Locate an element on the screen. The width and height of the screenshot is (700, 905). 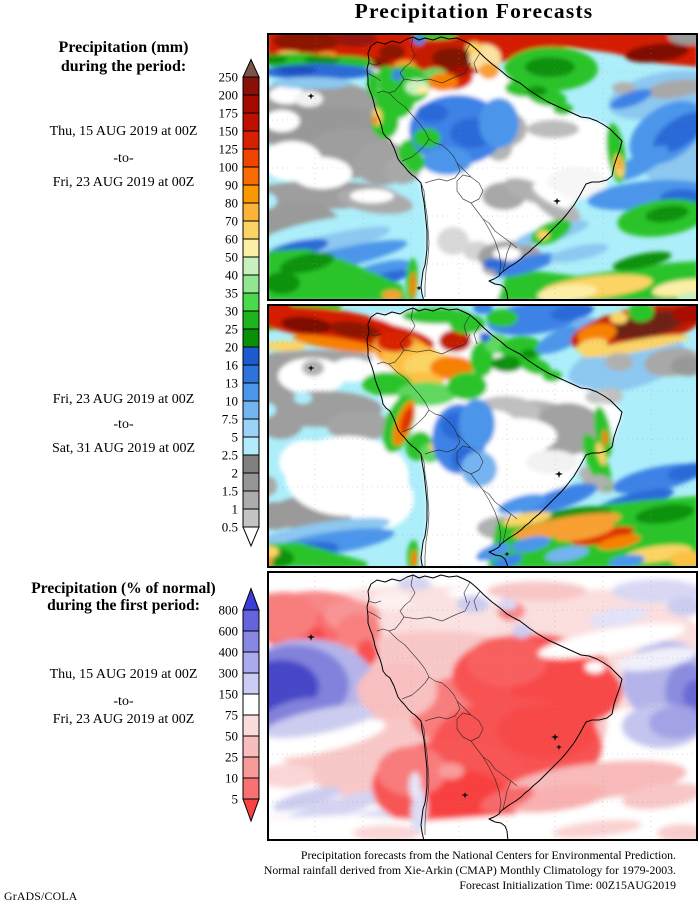
svg-text: 800 is located at coordinates (229, 610).